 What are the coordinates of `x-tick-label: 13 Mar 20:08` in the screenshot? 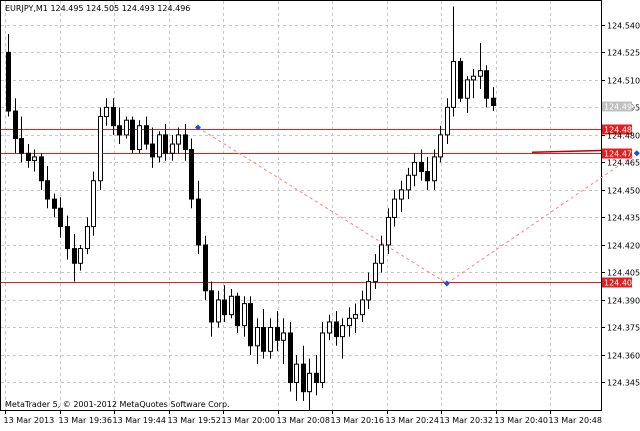 It's located at (303, 420).